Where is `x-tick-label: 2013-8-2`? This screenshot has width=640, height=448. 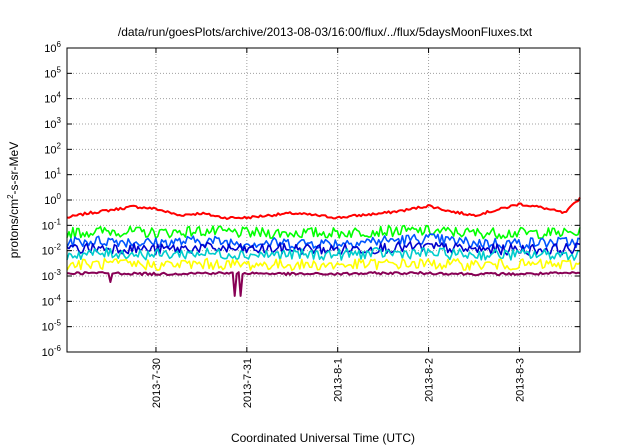 x-tick-label: 2013-8-2 is located at coordinates (430, 380).